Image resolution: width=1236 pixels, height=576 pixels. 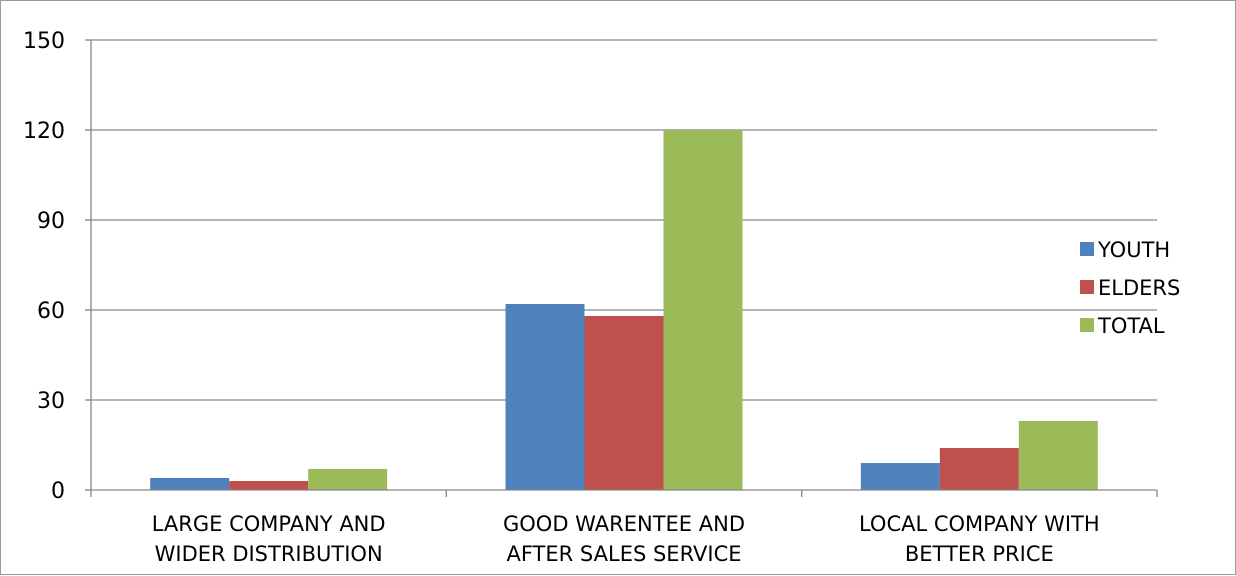 I want to click on x-category-label: GOOD WARENTEE AND, so click(x=624, y=524).